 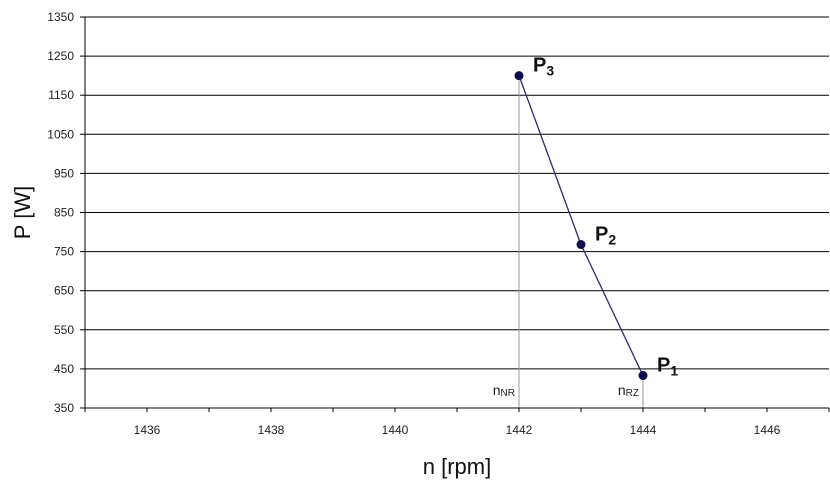 What do you see at coordinates (628, 390) in the screenshot?
I see `reference-line-label: nRZ` at bounding box center [628, 390].